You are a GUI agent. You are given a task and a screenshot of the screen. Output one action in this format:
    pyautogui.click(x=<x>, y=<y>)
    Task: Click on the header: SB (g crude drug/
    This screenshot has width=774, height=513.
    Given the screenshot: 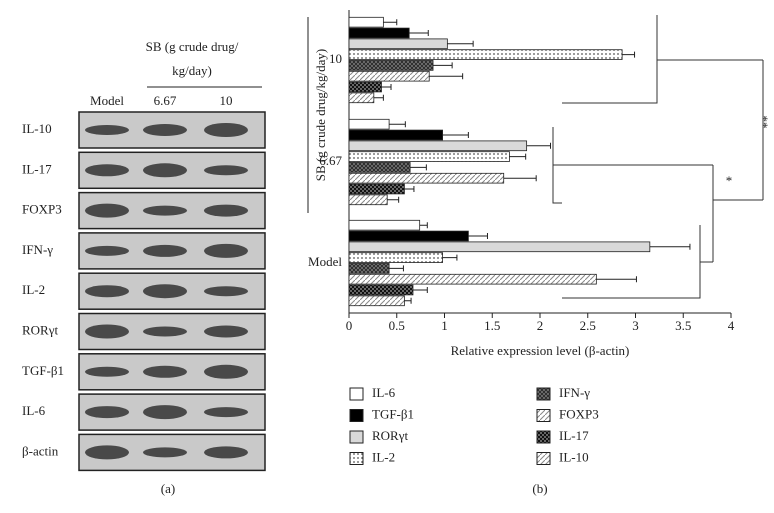 What is the action you would take?
    pyautogui.click(x=192, y=46)
    